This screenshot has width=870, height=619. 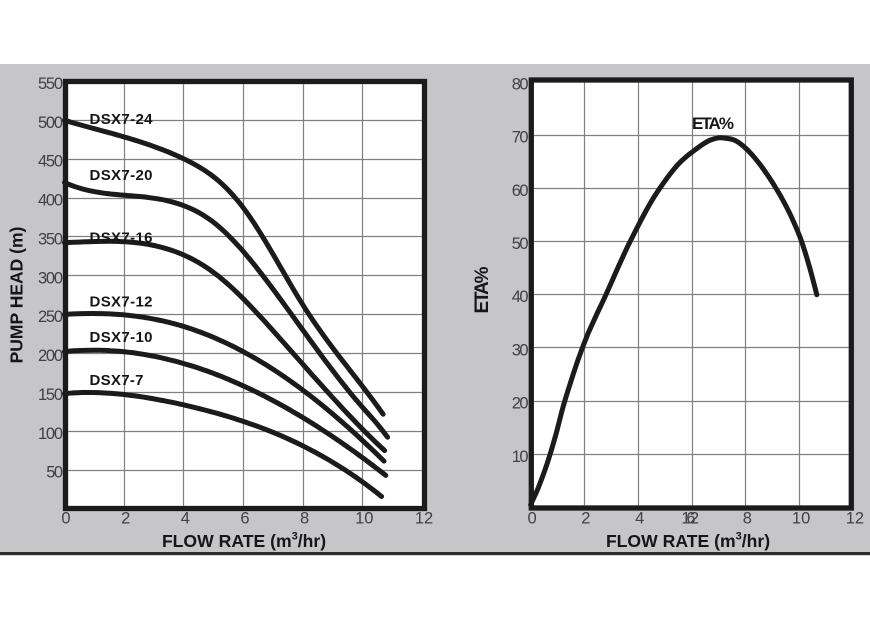 I want to click on svg-text: DSX7-10, so click(x=121, y=337).